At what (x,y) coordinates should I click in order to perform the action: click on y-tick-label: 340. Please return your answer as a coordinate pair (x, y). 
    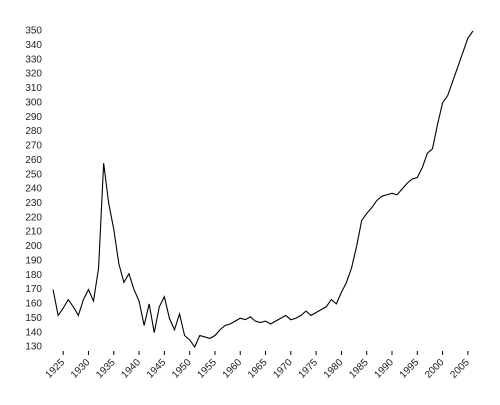
    Looking at the image, I should click on (33, 45).